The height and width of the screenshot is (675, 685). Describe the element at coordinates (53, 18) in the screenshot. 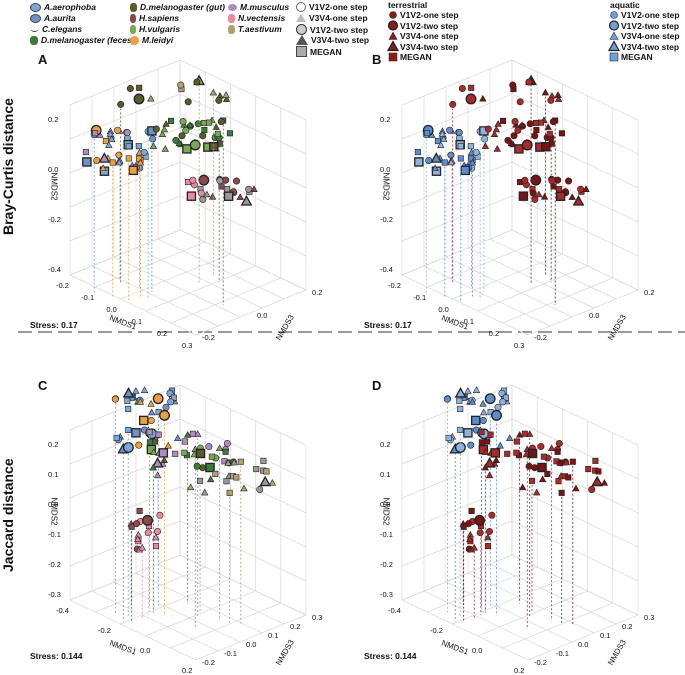

I see `legend-species-2: A.aurita` at that location.